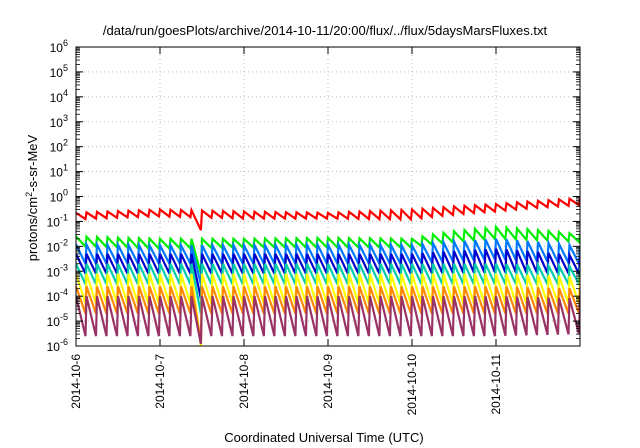  Describe the element at coordinates (64, 242) in the screenshot. I see `y-tick-exponent: -2` at that location.